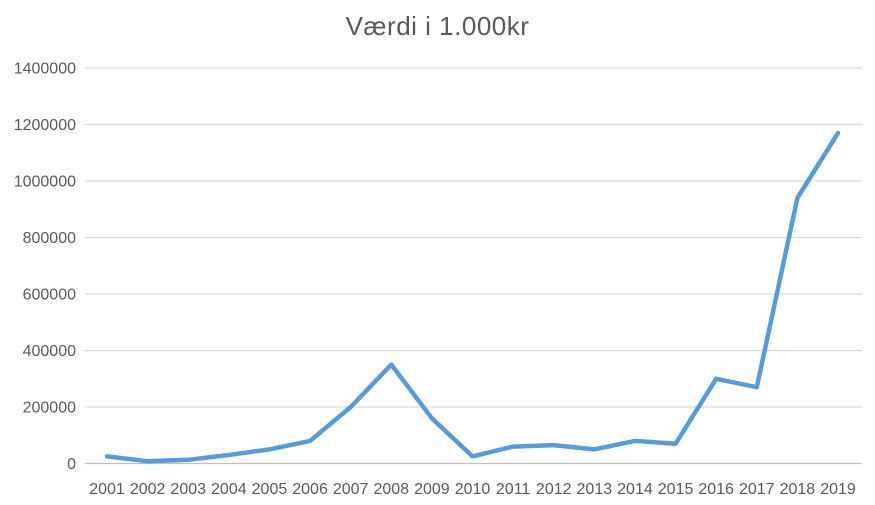 The height and width of the screenshot is (505, 875). Describe the element at coordinates (49, 351) in the screenshot. I see `y-tick-label: 400000` at that location.